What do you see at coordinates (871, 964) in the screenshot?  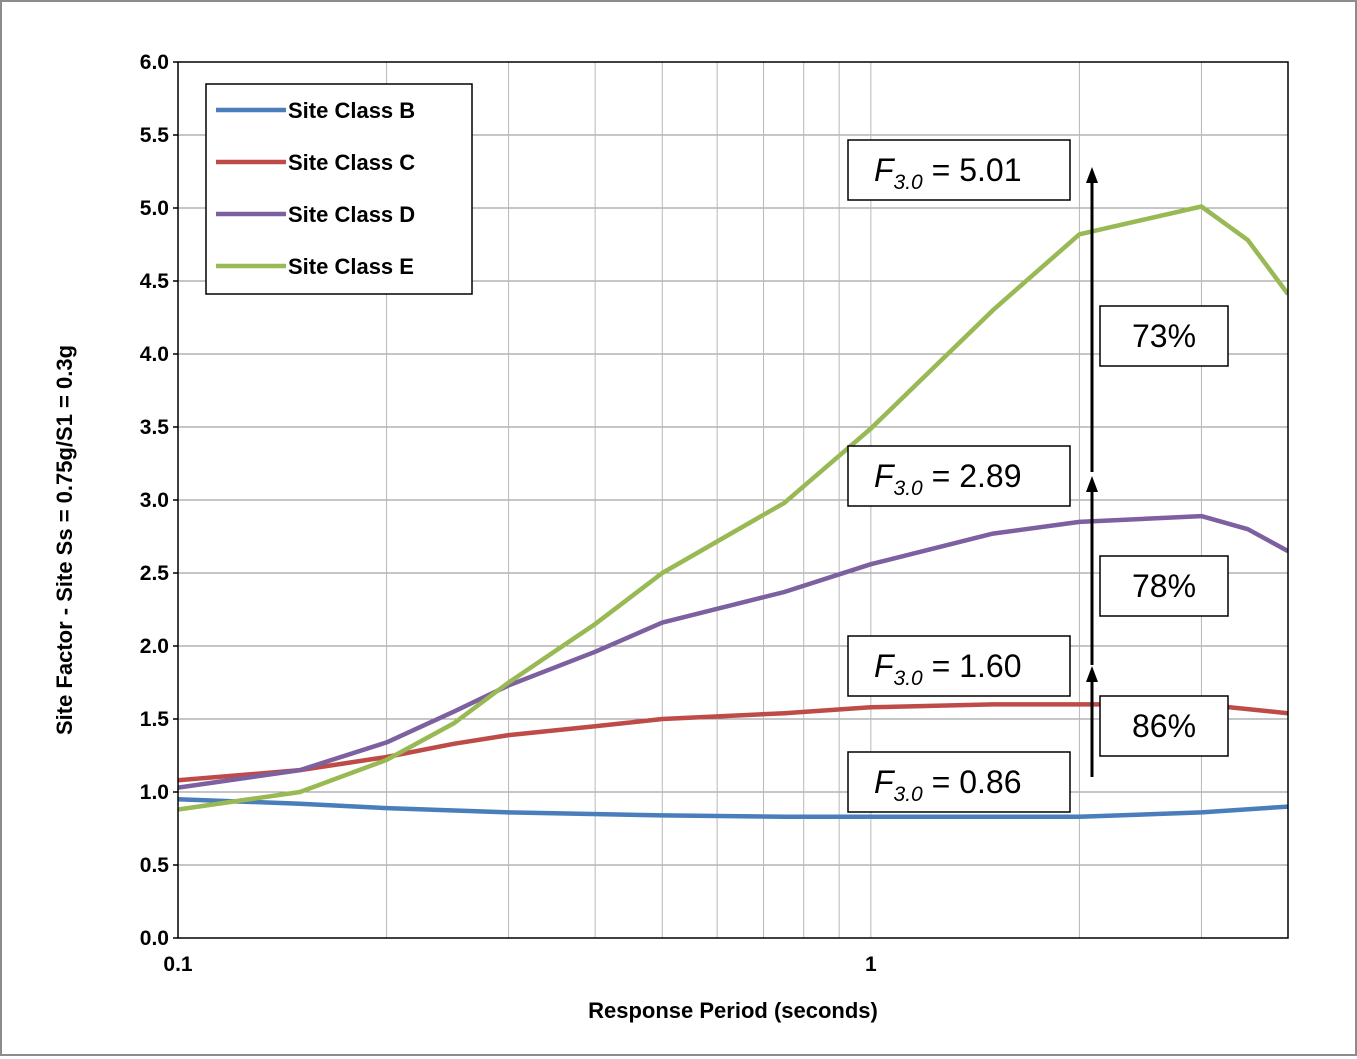 I see `x-tick-label: 1` at bounding box center [871, 964].